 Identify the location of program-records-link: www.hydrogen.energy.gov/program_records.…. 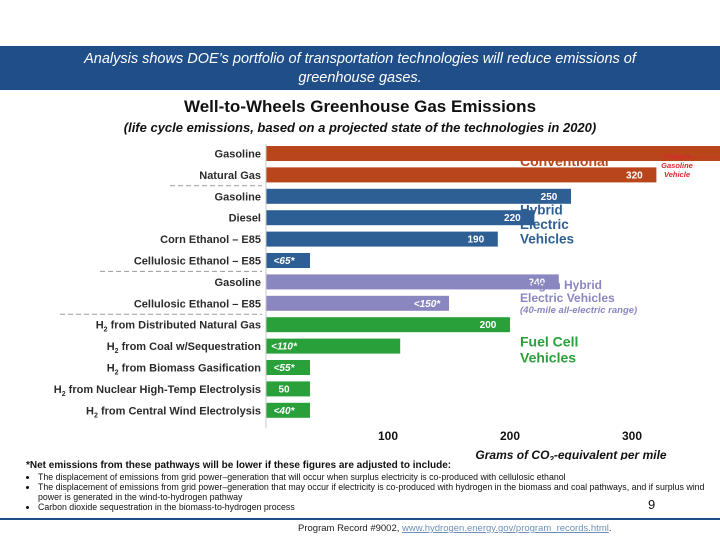
(505, 528).